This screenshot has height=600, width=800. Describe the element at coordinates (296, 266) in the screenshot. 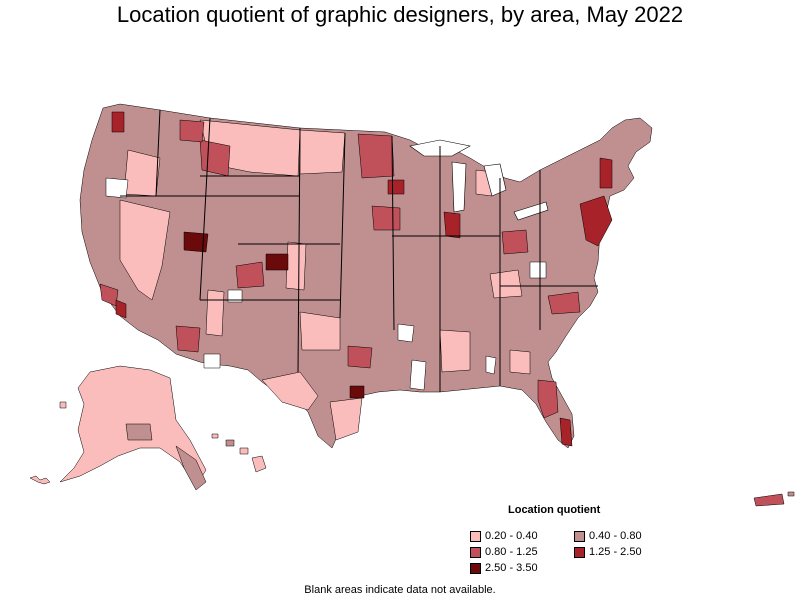

I see `colorado-east-low-region` at that location.